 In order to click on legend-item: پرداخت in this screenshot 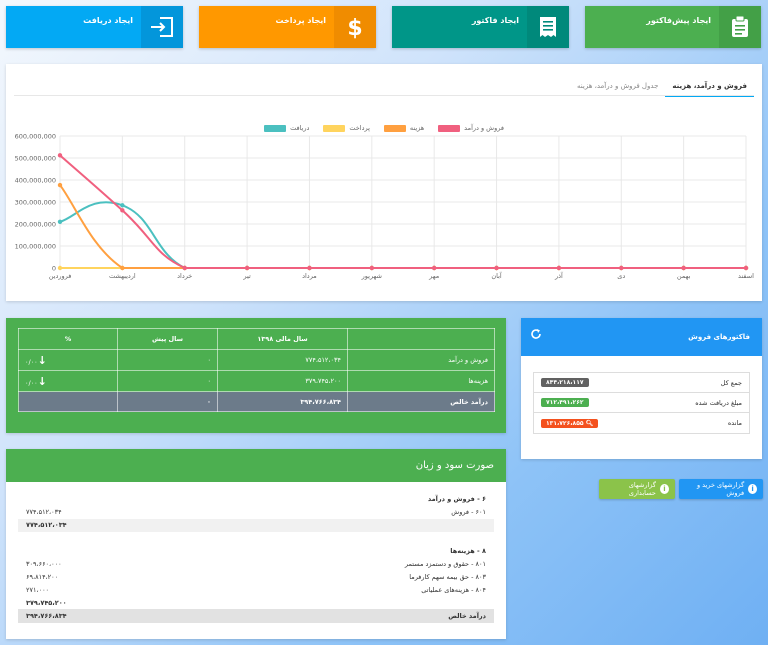, I will do `click(346, 128)`.